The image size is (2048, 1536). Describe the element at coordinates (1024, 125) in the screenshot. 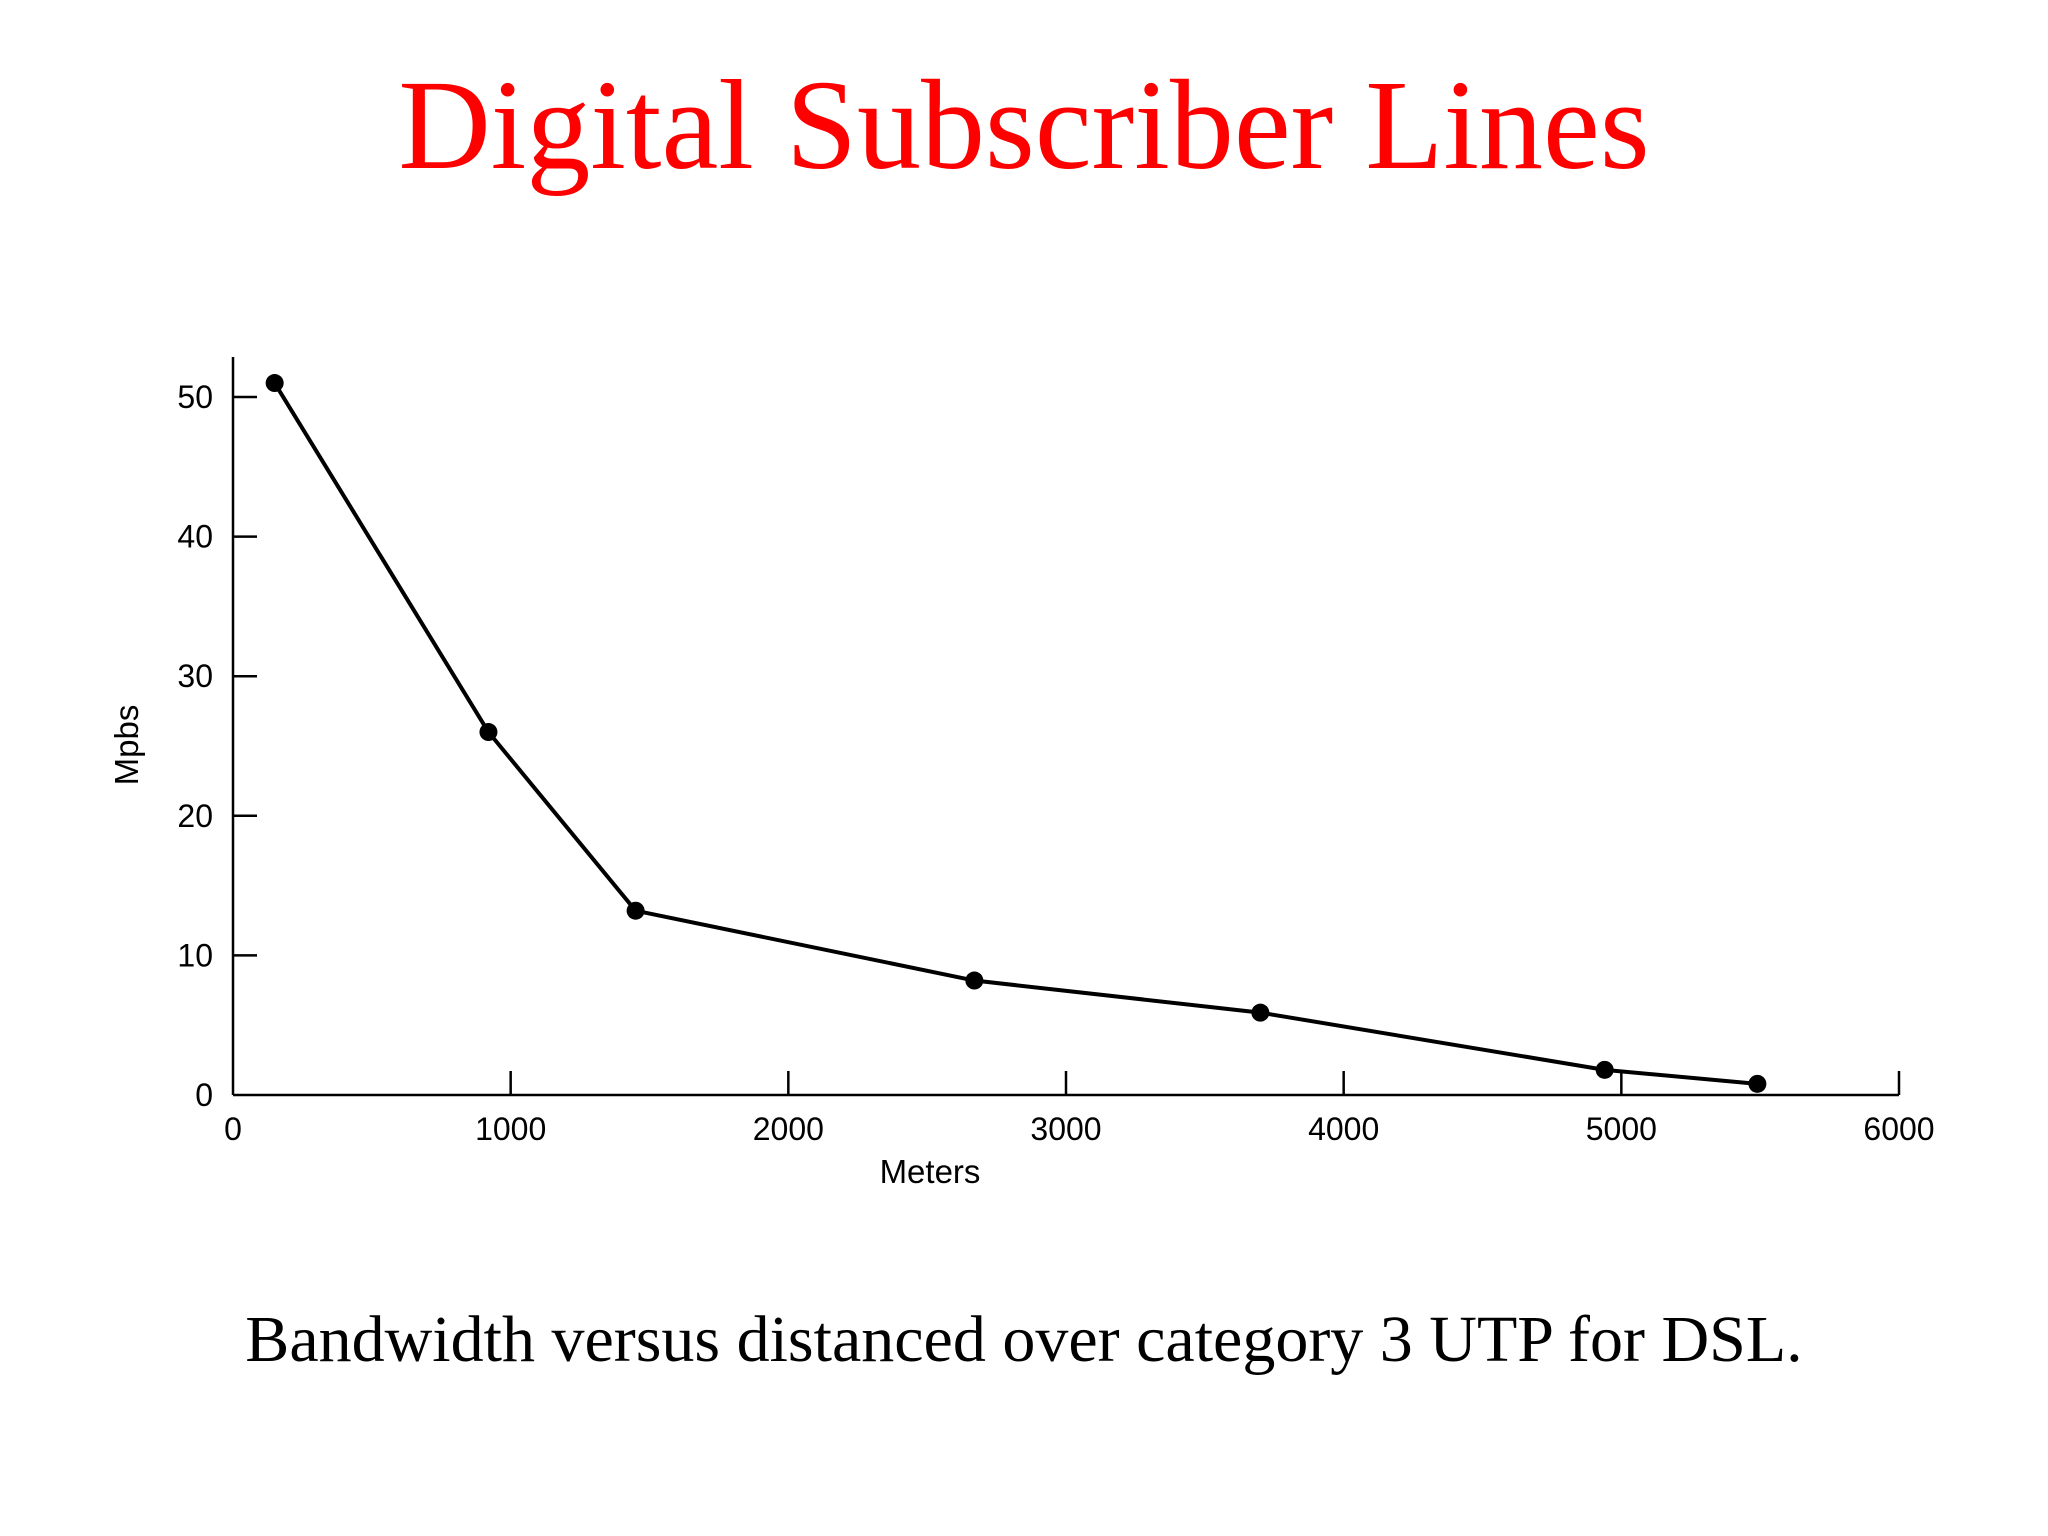

I see `slide-title: Digital Subscriber Lines` at that location.